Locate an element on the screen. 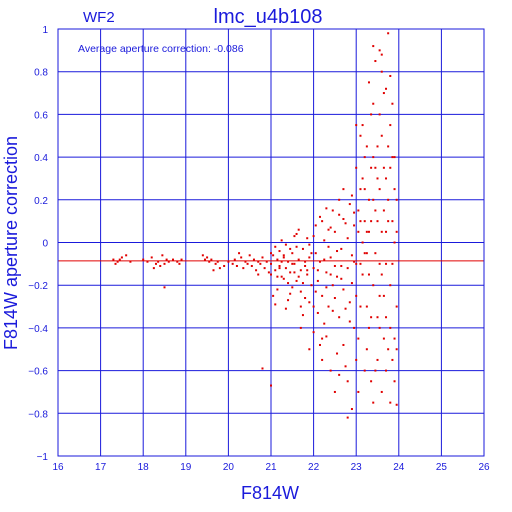 This screenshot has height=512, width=512. y-tick-label: −0.2 is located at coordinates (38, 286).